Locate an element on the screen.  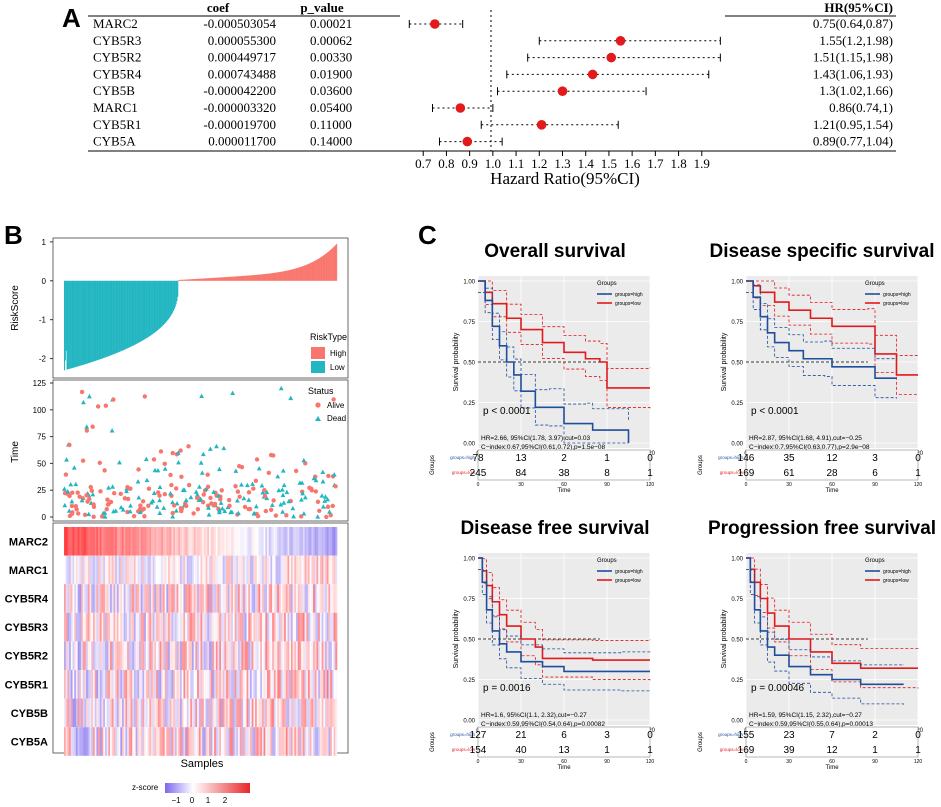
km-y-tick-label: 0.00 is located at coordinates (737, 445).